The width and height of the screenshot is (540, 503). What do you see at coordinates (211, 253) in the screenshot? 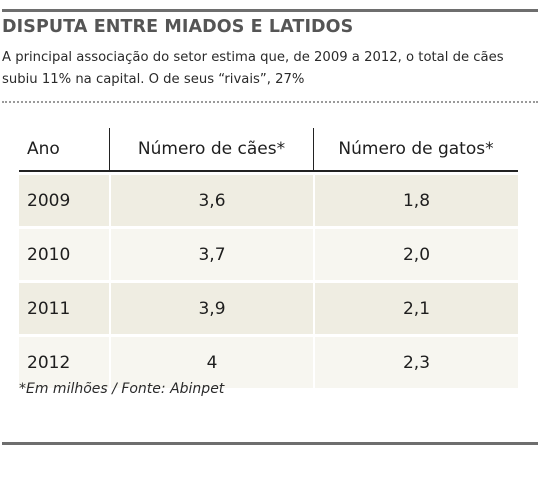
I see `cell-dogs: 3,7` at bounding box center [211, 253].